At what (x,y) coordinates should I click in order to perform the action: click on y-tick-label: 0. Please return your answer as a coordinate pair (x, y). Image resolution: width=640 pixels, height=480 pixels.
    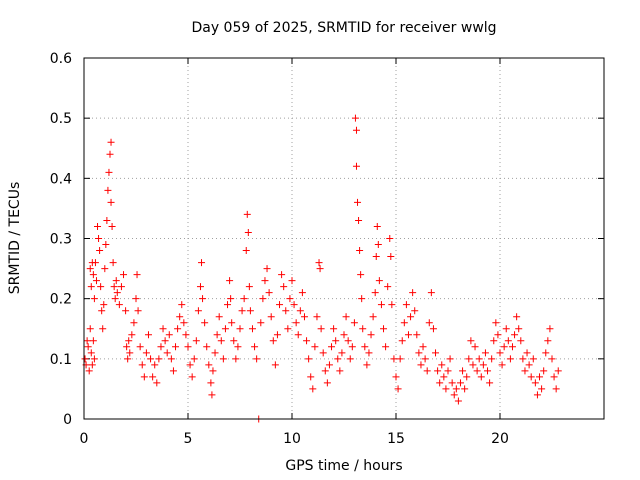
    Looking at the image, I should click on (67, 420).